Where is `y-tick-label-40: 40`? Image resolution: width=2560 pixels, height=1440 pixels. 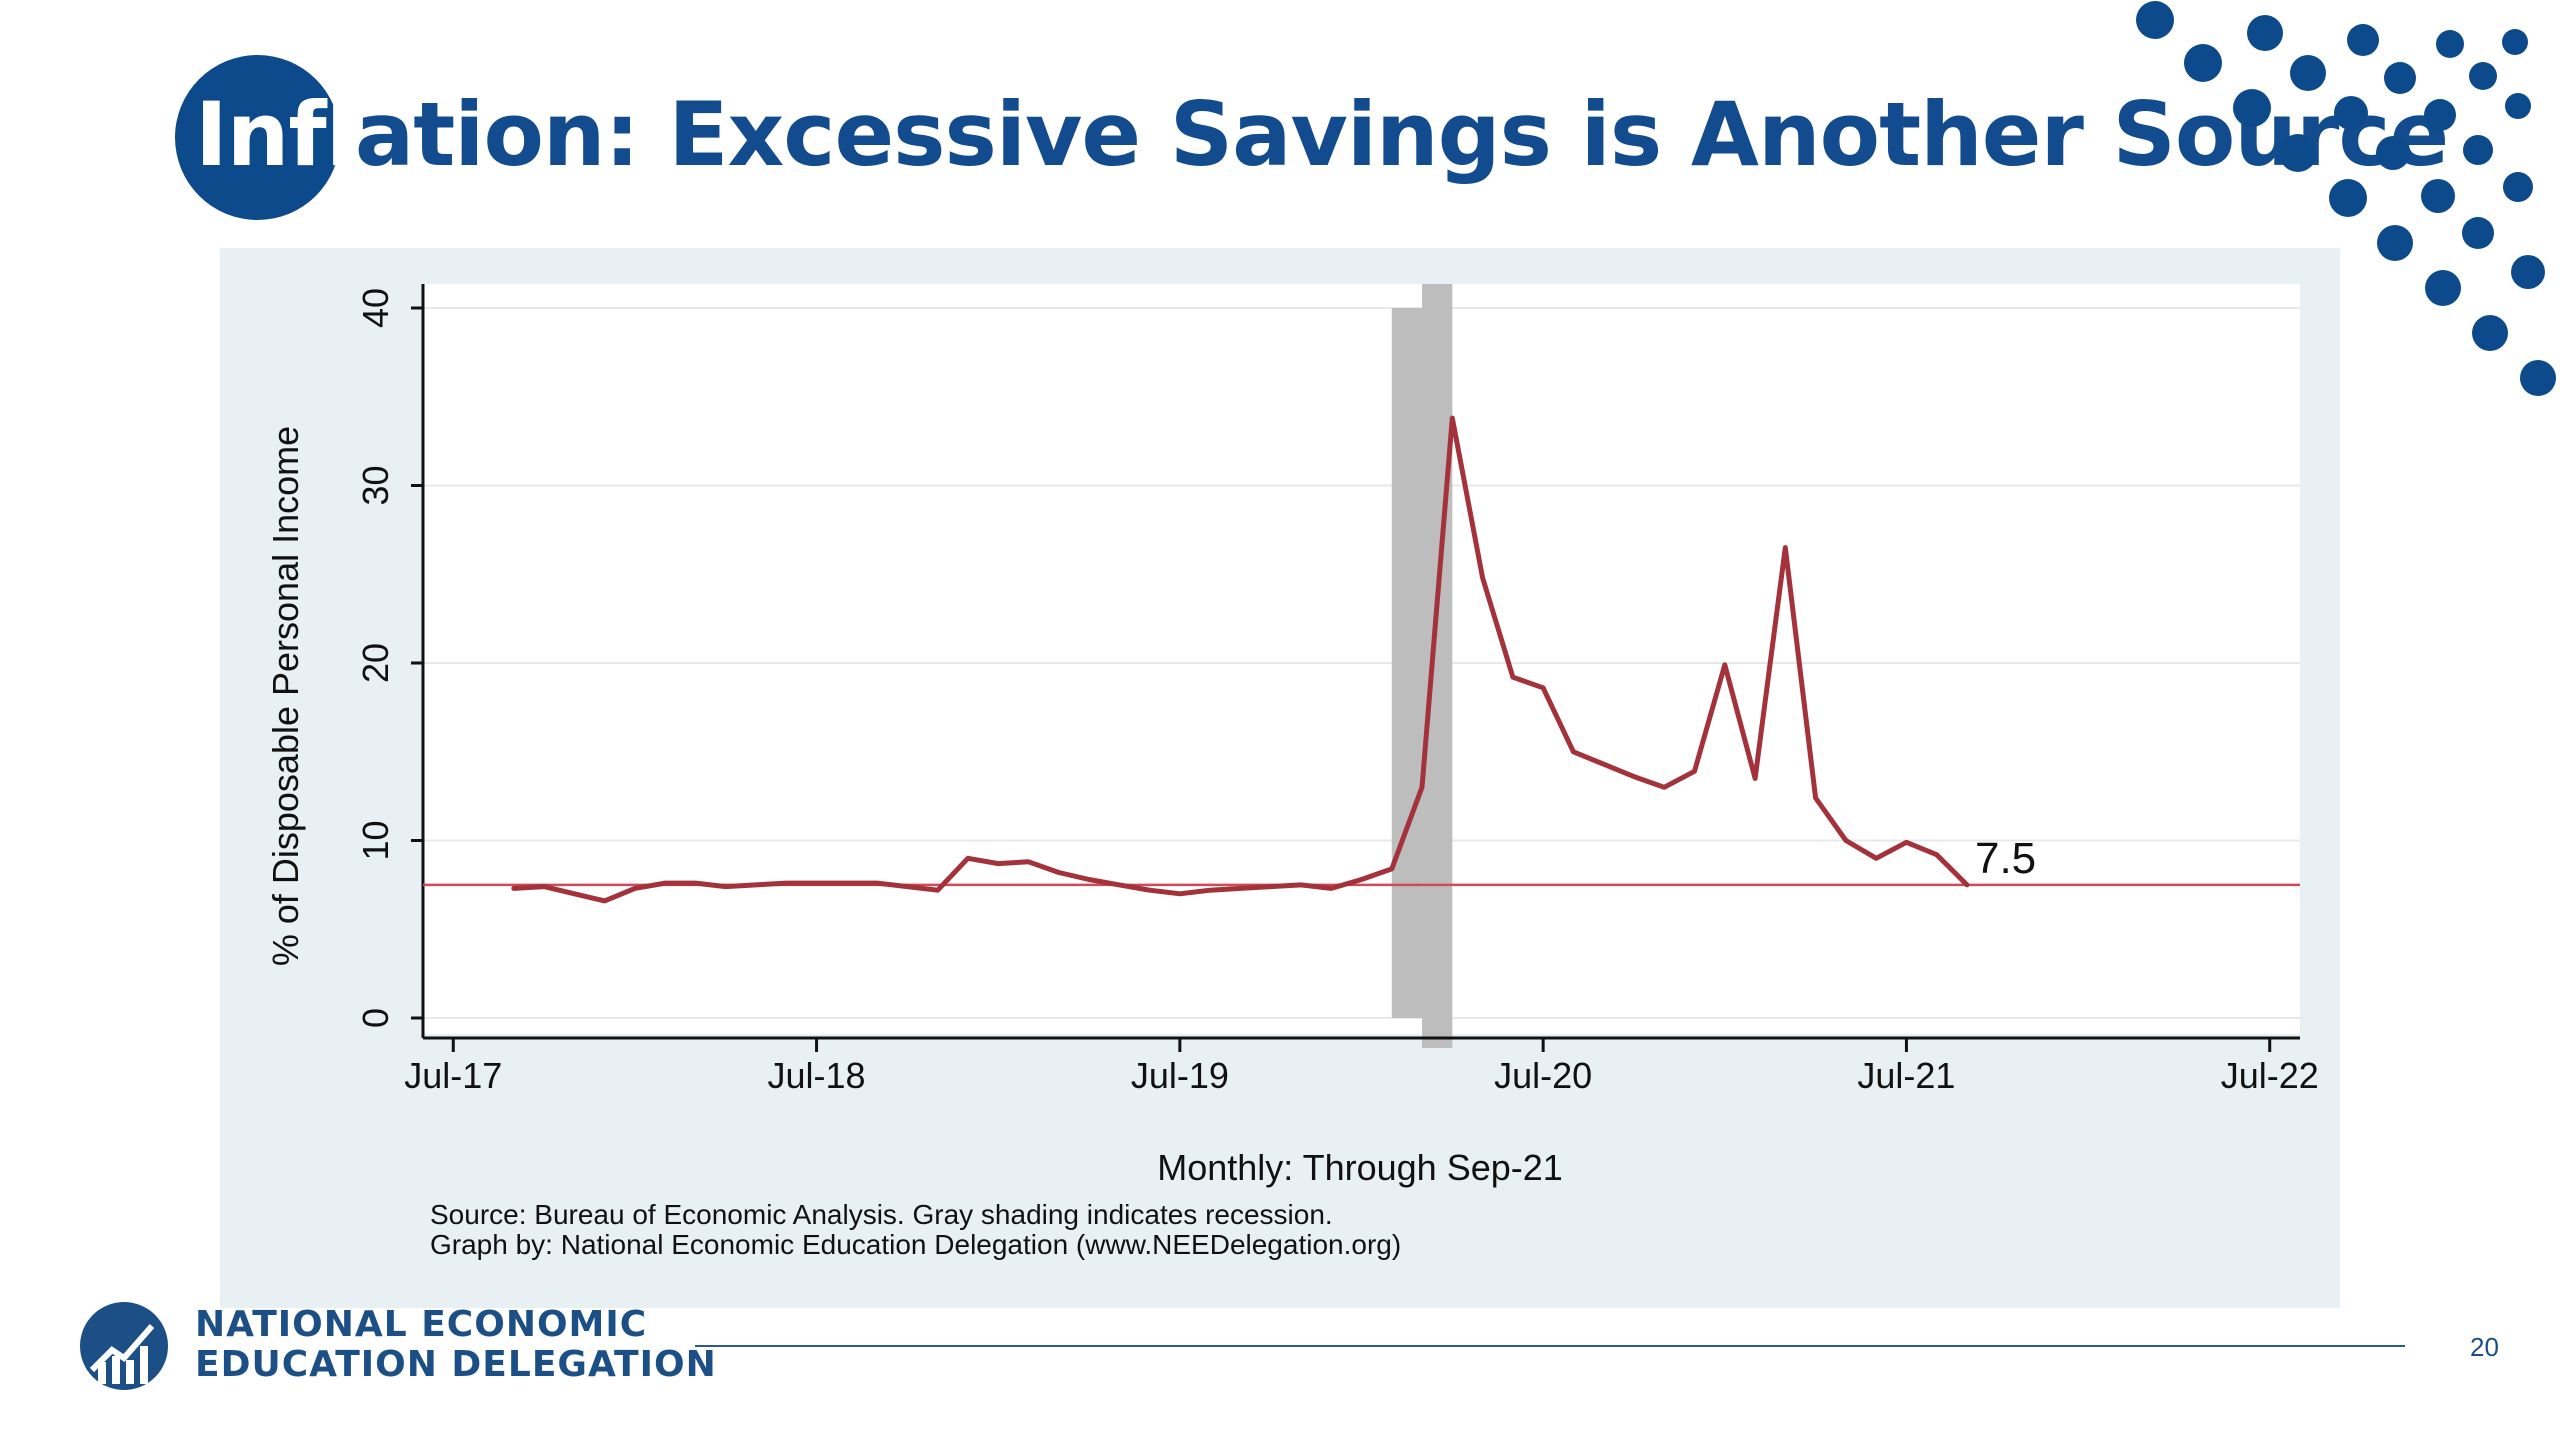
y-tick-label-40: 40 is located at coordinates (375, 308).